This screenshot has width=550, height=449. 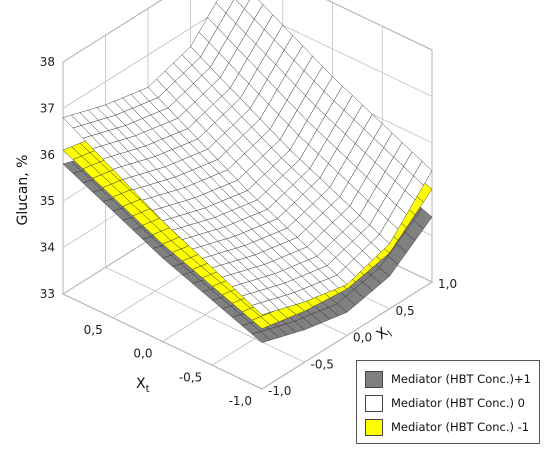 What do you see at coordinates (142, 354) in the screenshot?
I see `x1-tick-label: 0,0` at bounding box center [142, 354].